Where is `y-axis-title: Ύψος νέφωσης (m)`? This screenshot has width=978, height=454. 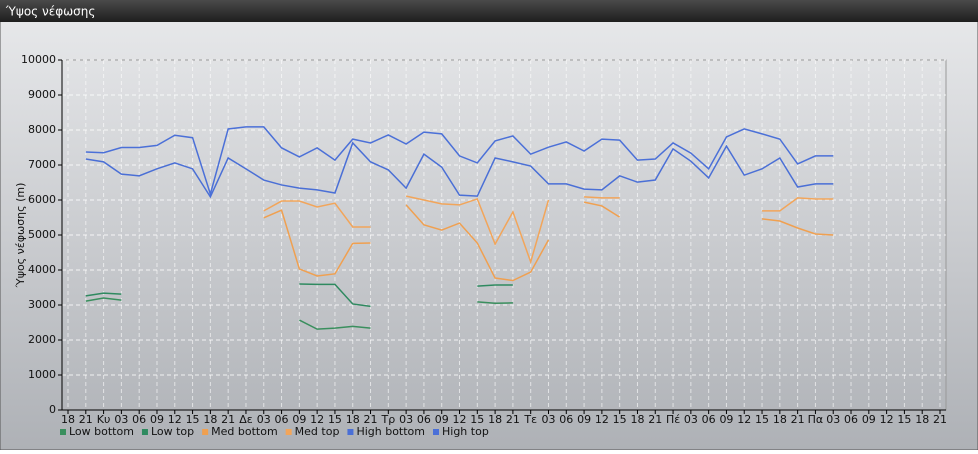
y-axis-title: Ύψος νέφωσης (m) is located at coordinates (20, 236).